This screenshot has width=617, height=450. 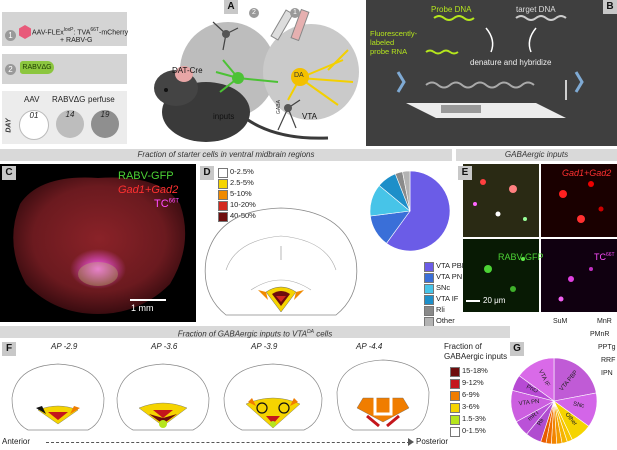 What do you see at coordinates (528, 403) in the screenshot?
I see `pie-label-vta-pn: VTA PN` at bounding box center [528, 403].